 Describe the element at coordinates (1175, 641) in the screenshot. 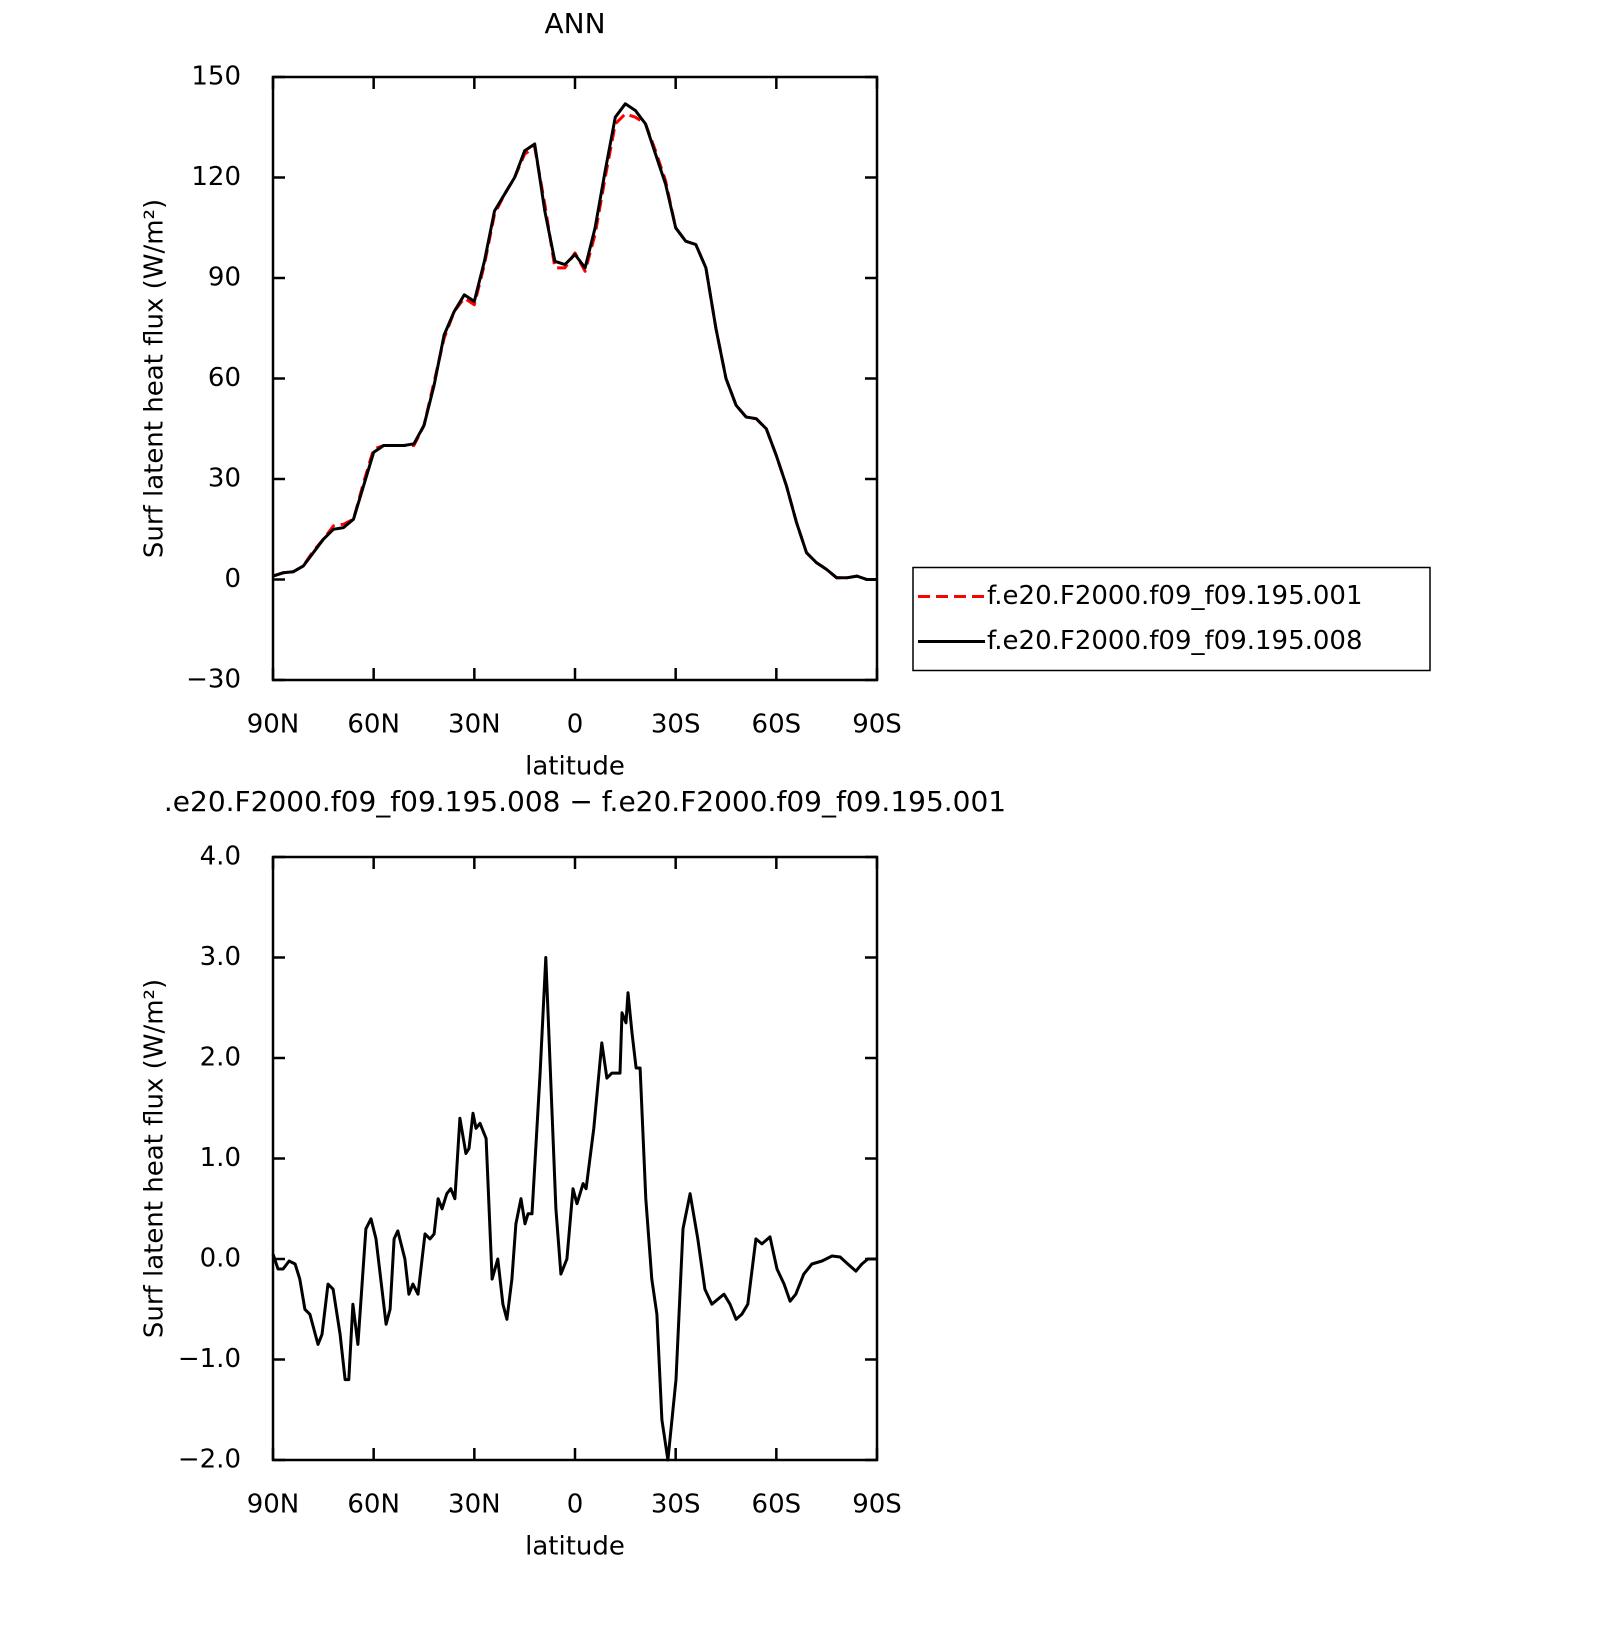

I see `legend-label: f.e20.F2000.f09_f09.195.008` at that location.